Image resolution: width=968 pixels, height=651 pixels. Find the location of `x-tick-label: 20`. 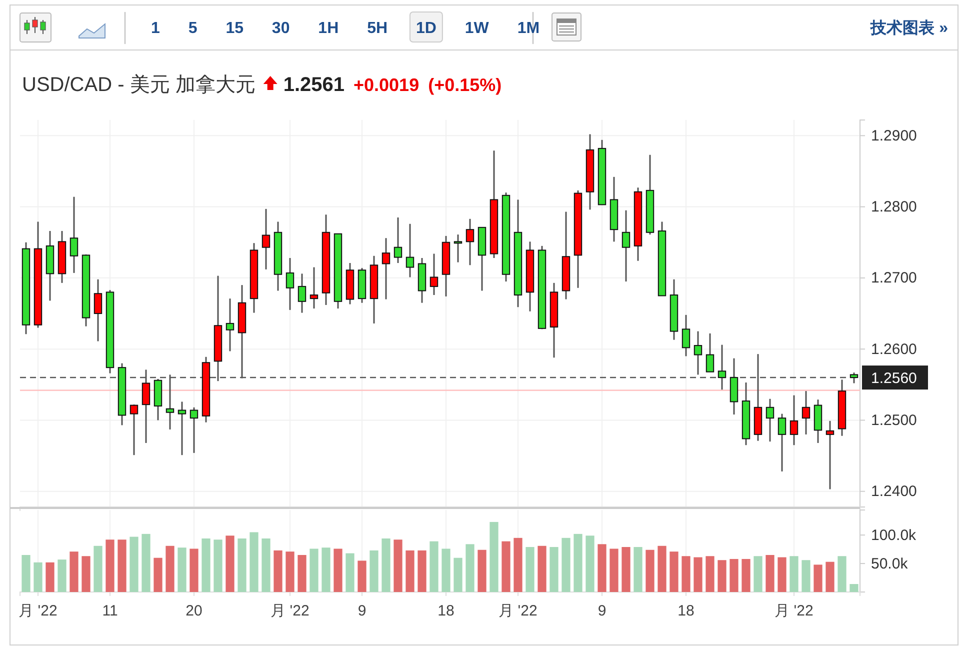

x-tick-label: 20 is located at coordinates (194, 611).